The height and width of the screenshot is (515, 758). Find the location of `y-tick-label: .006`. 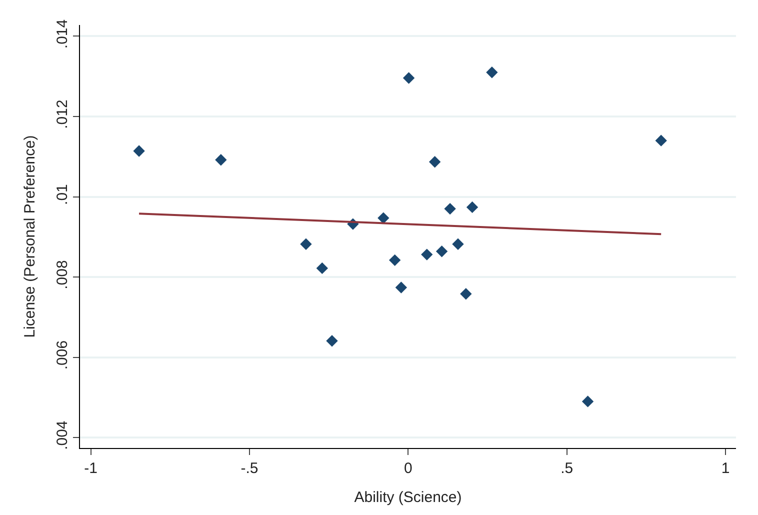

y-tick-label: .006 is located at coordinates (62, 355).